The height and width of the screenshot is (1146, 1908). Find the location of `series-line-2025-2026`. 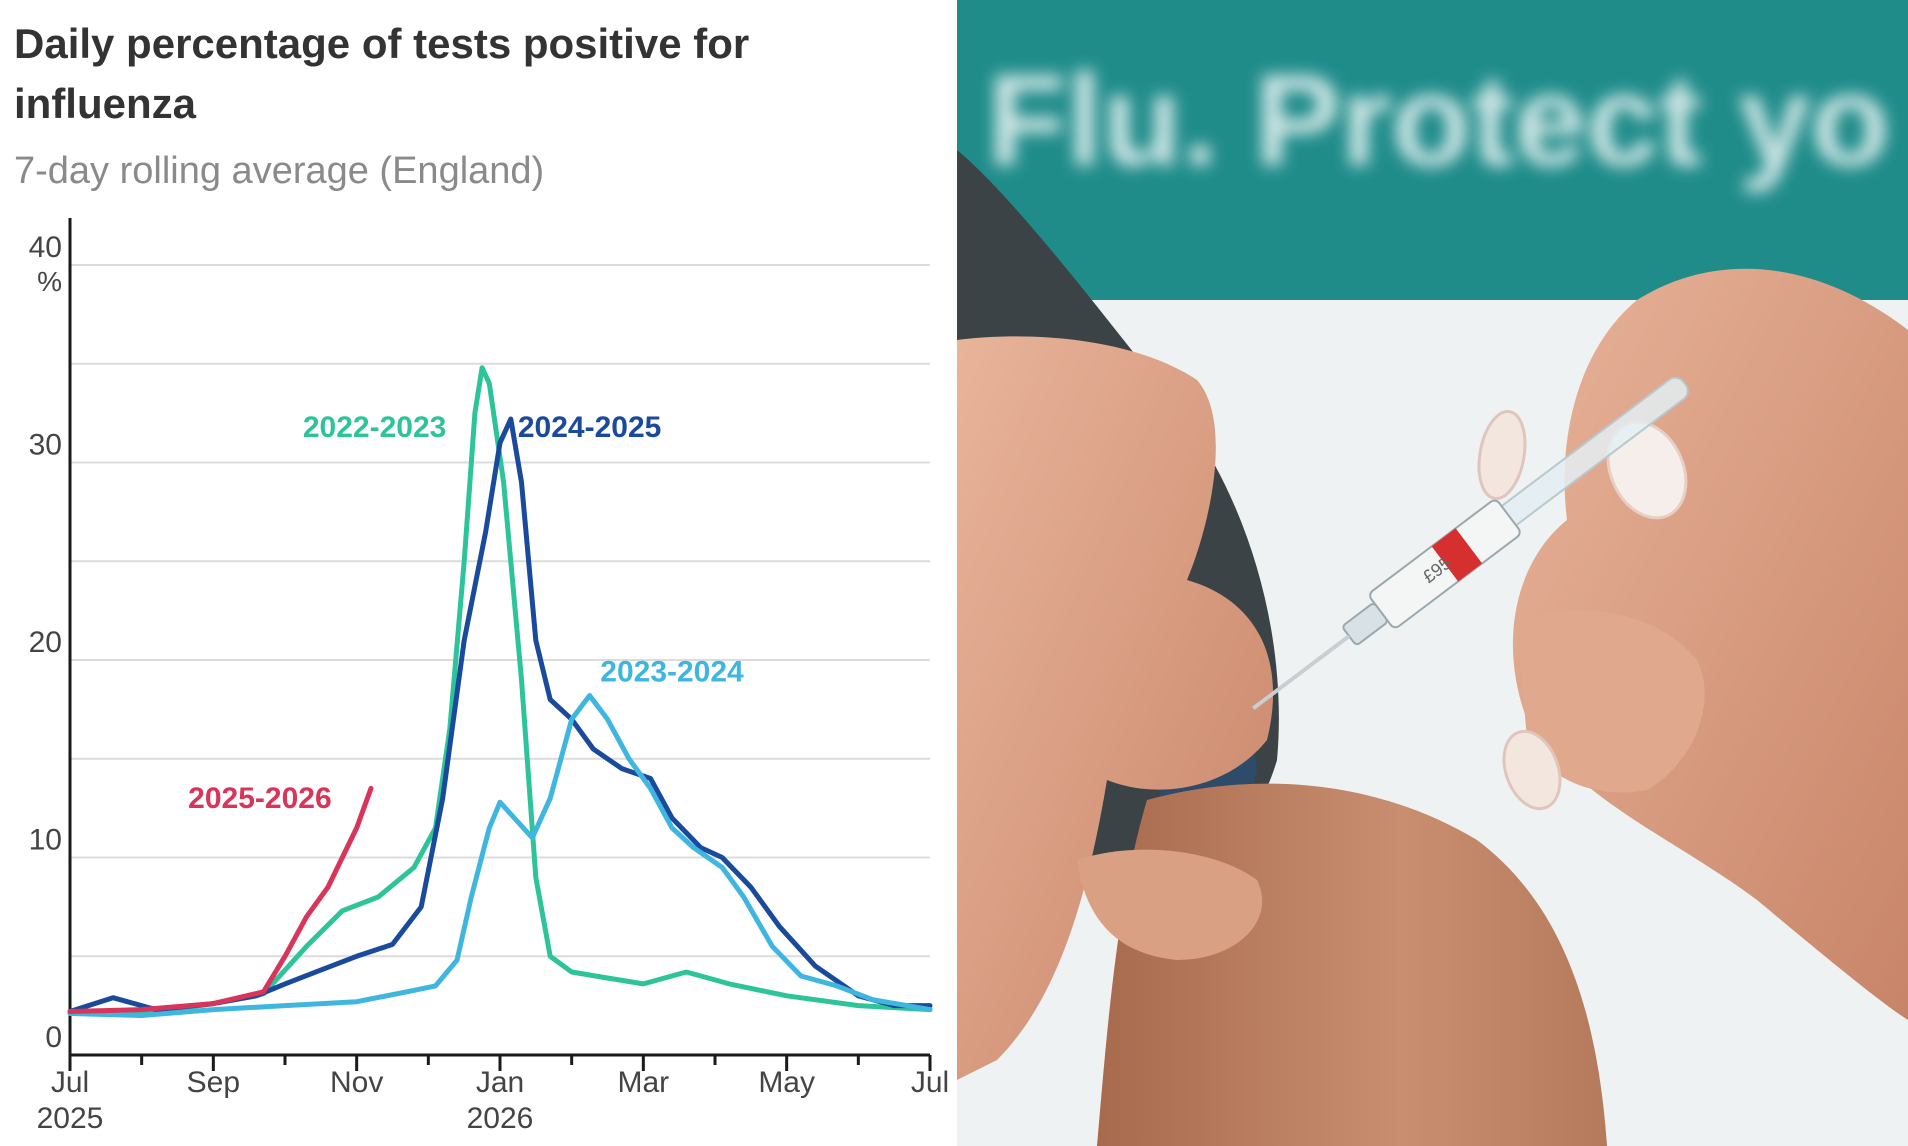

series-line-2025-2026 is located at coordinates (220, 899).